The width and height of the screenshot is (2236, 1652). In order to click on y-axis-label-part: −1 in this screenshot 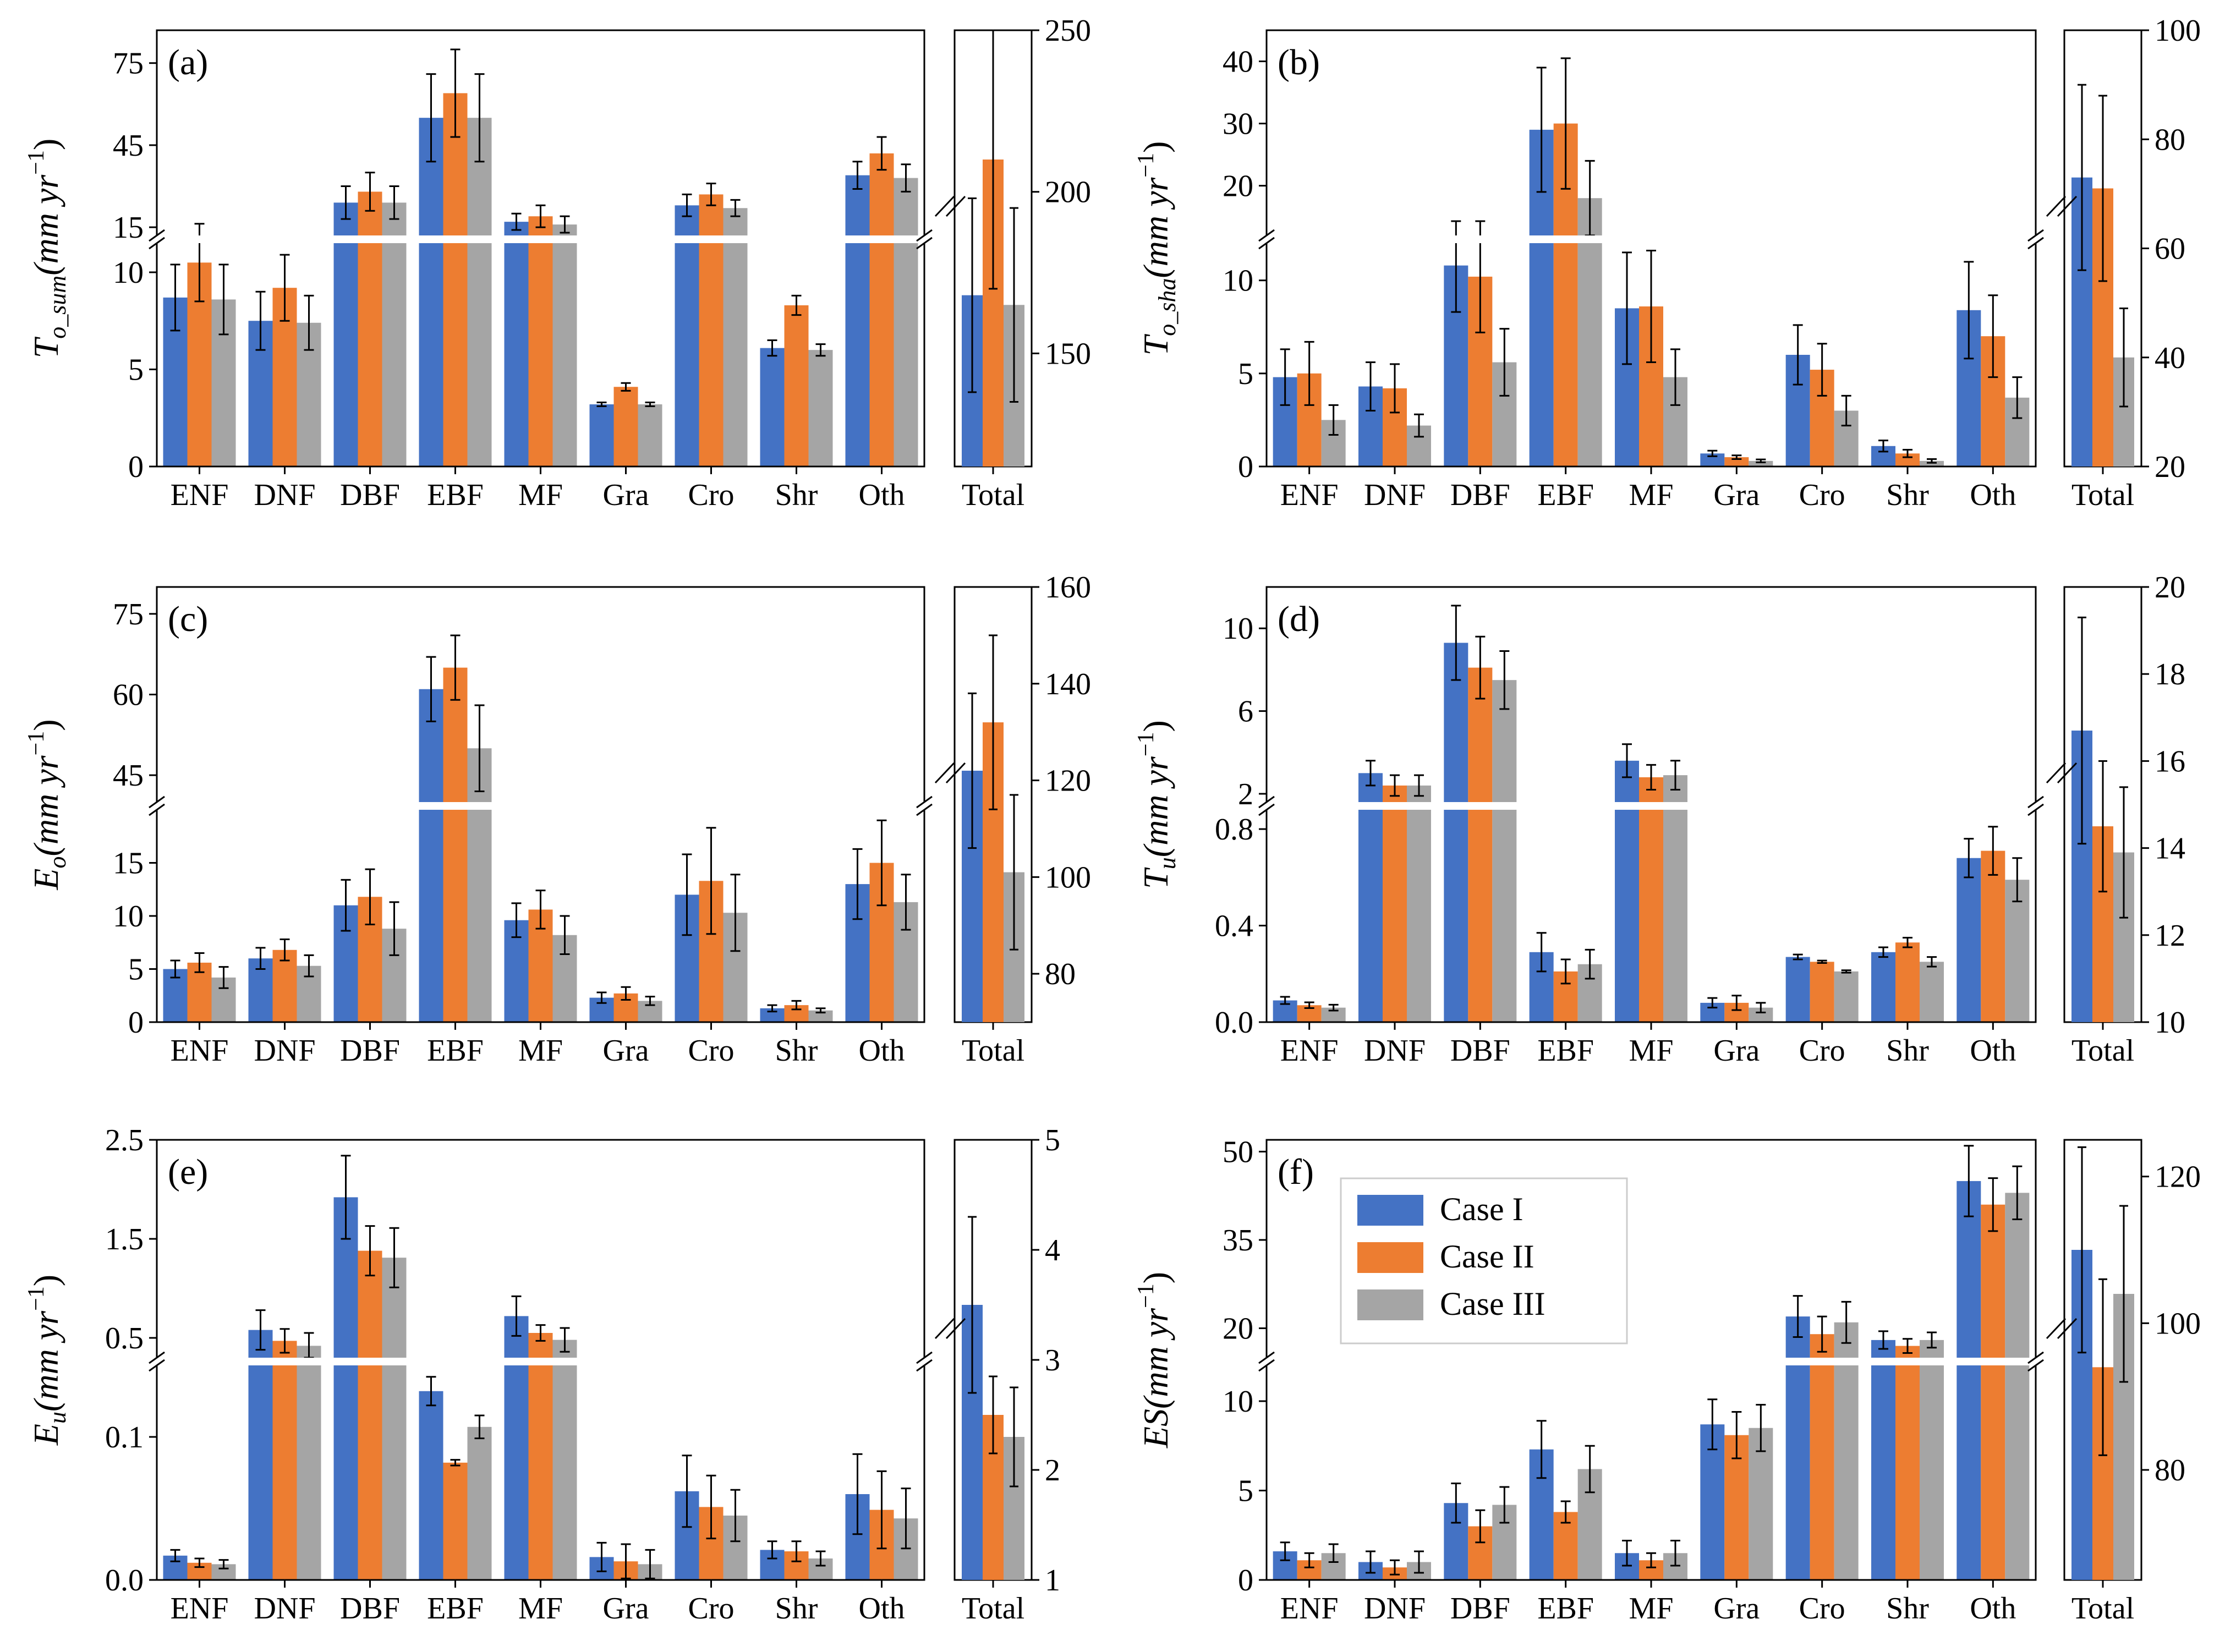, I will do `click(1146, 165)`.